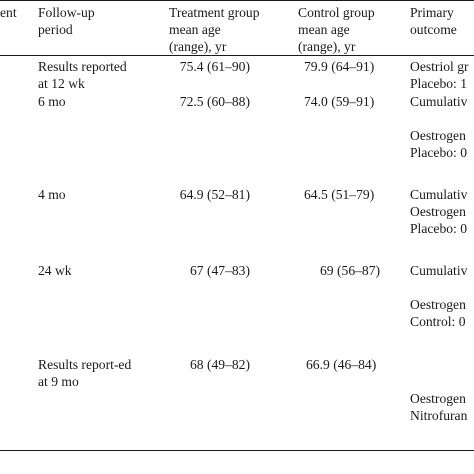 The height and width of the screenshot is (474, 474). What do you see at coordinates (439, 101) in the screenshot?
I see `row-2-outcome-line-1: Cumulativ` at bounding box center [439, 101].